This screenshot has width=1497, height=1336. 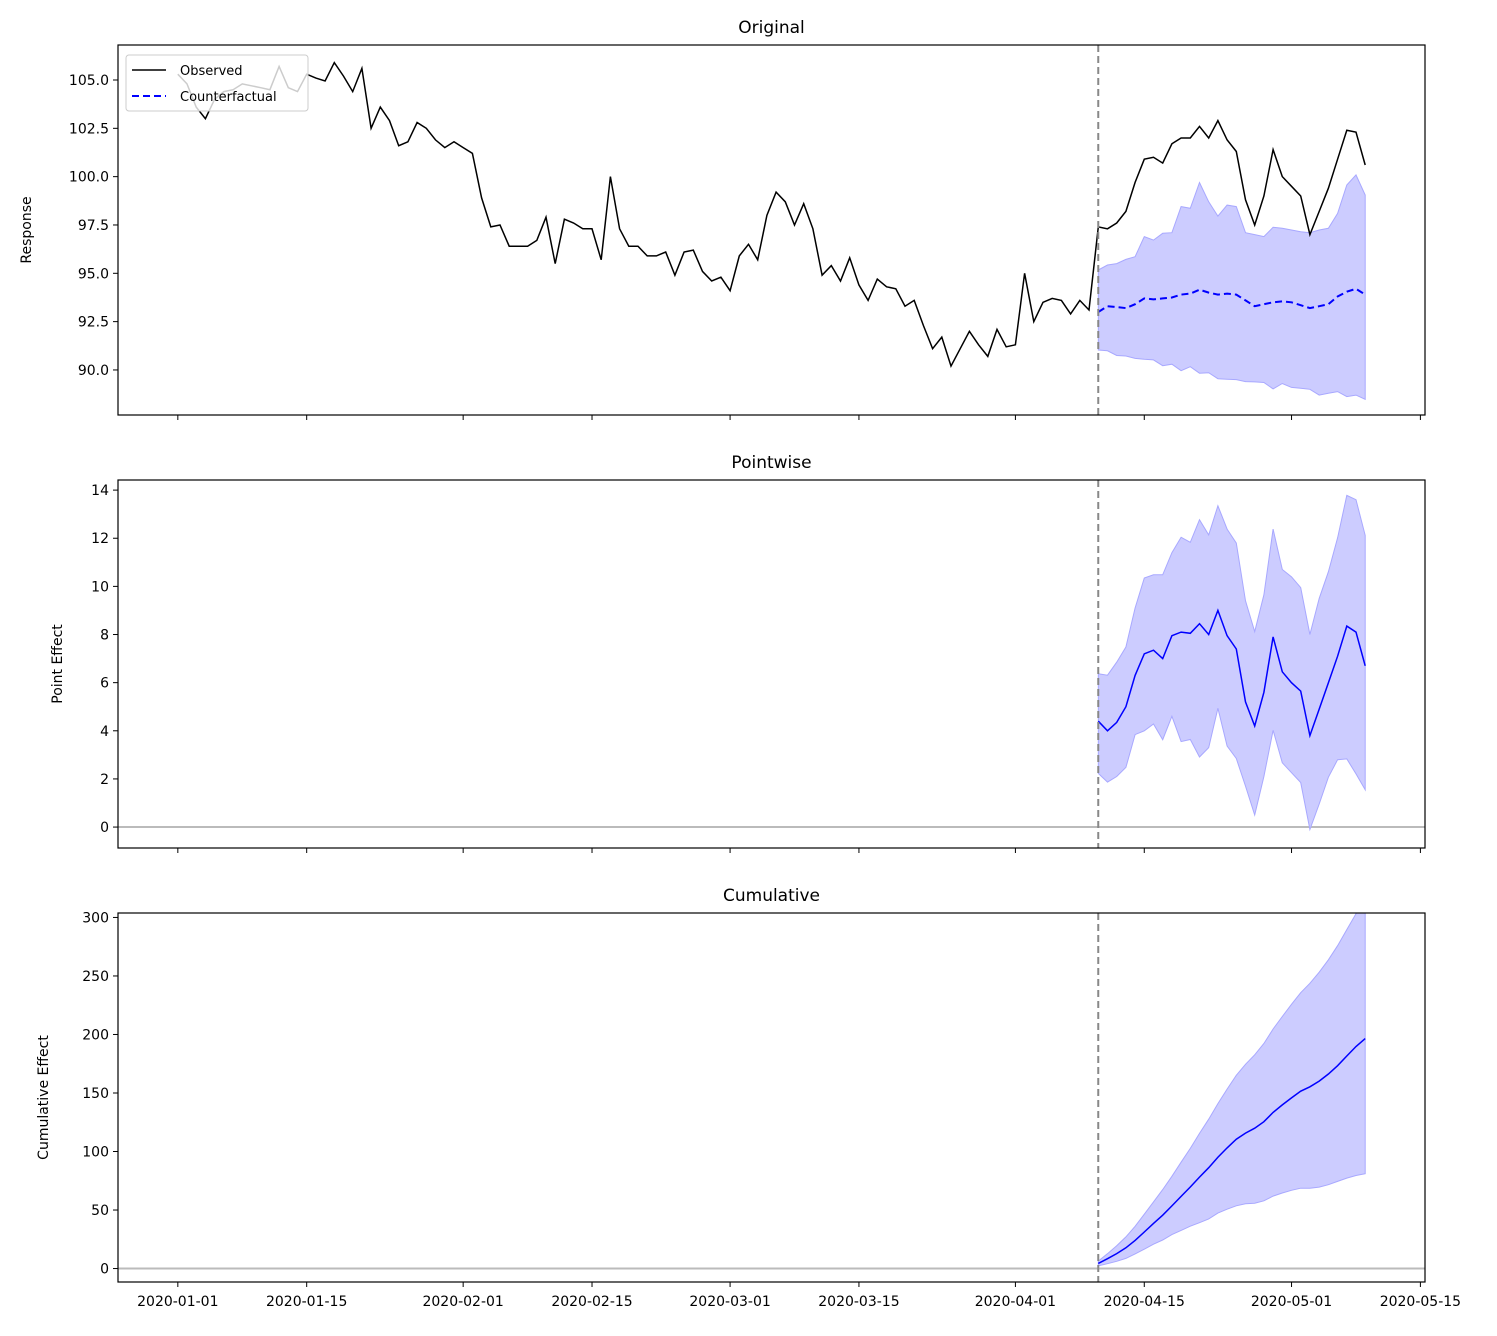 I want to click on legend: Observed Counterfactual, so click(x=217, y=83).